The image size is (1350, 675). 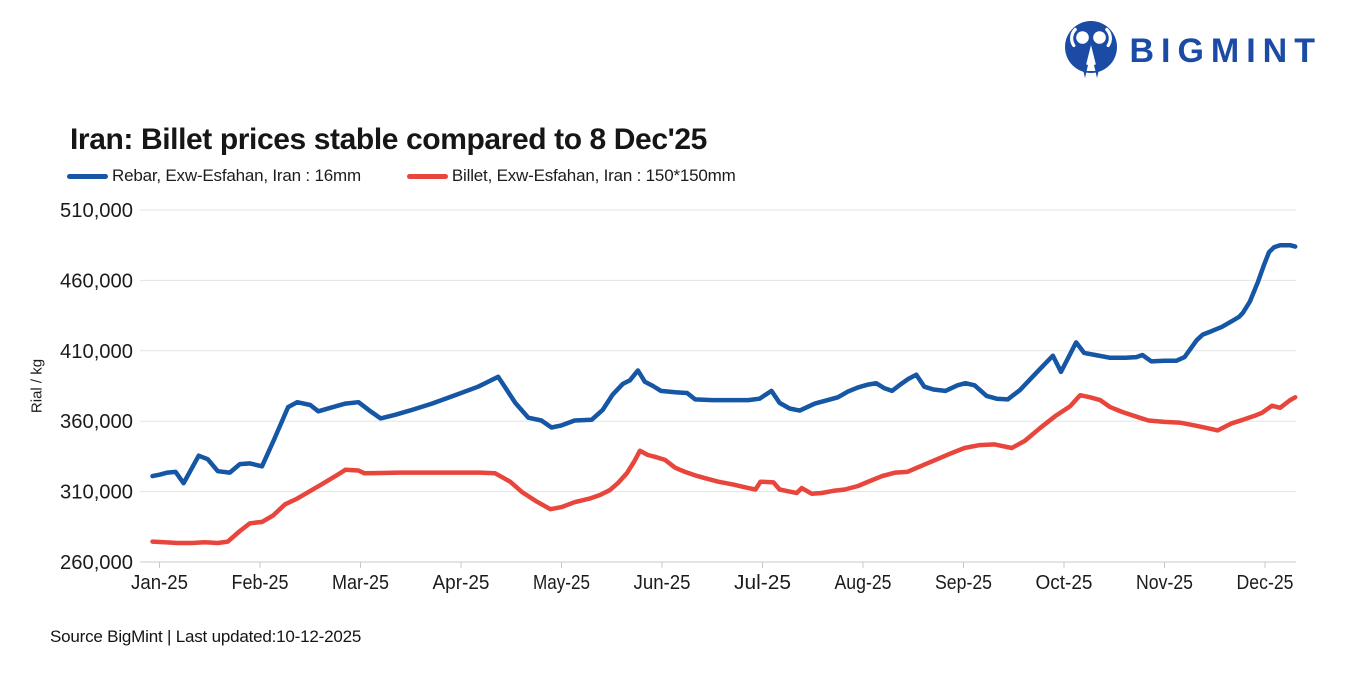 What do you see at coordinates (37, 386) in the screenshot?
I see `y-axis-title: Rial / kg` at bounding box center [37, 386].